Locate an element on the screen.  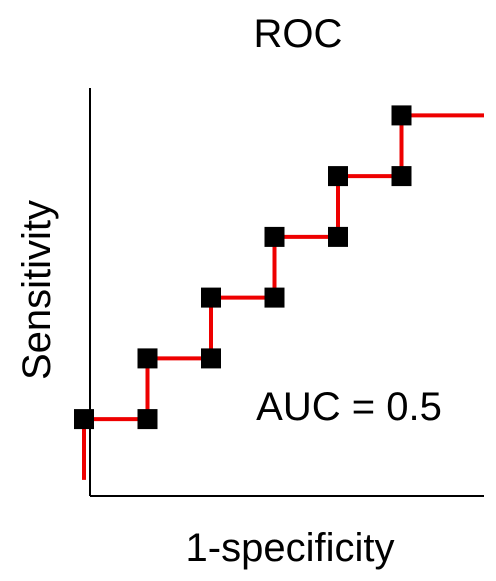
auc-annotation: AUC = 0.5 is located at coordinates (349, 407).